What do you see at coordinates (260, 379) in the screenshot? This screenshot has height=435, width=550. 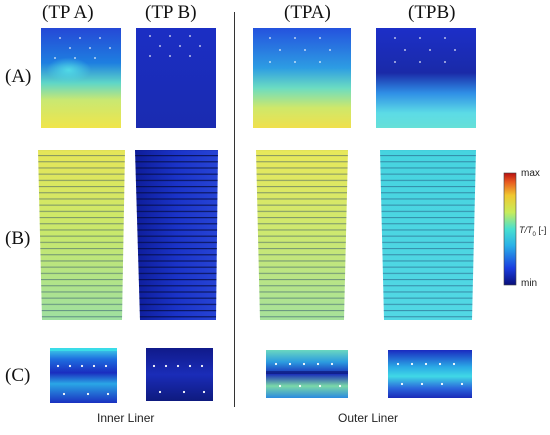 I see `panel-c-probe-dots` at bounding box center [260, 379].